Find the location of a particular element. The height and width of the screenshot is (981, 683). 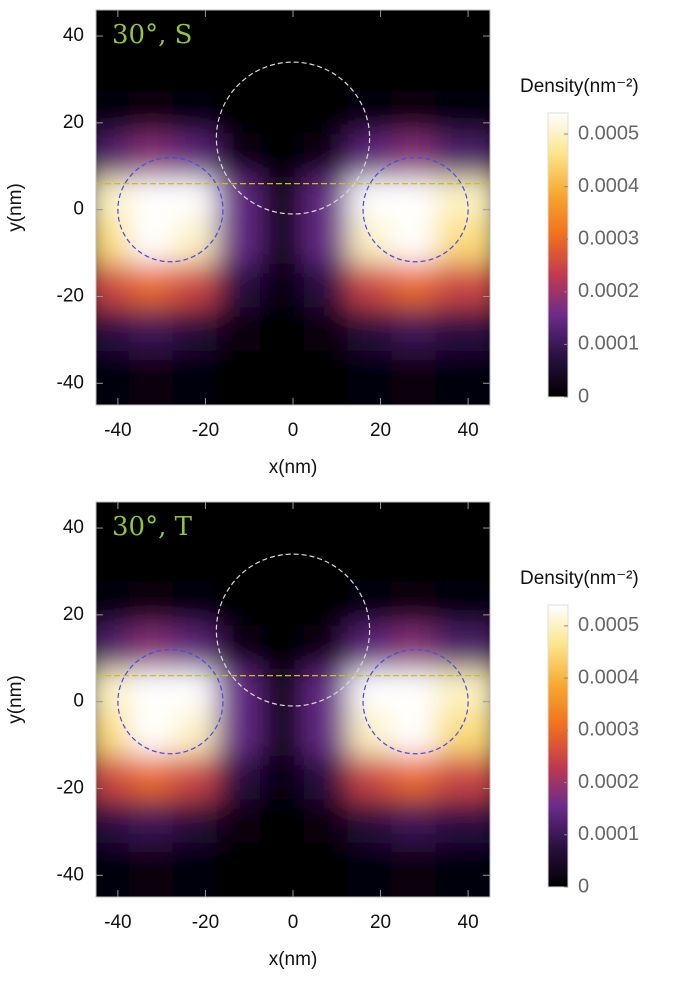

panel-label: 30°, S is located at coordinates (152, 35).